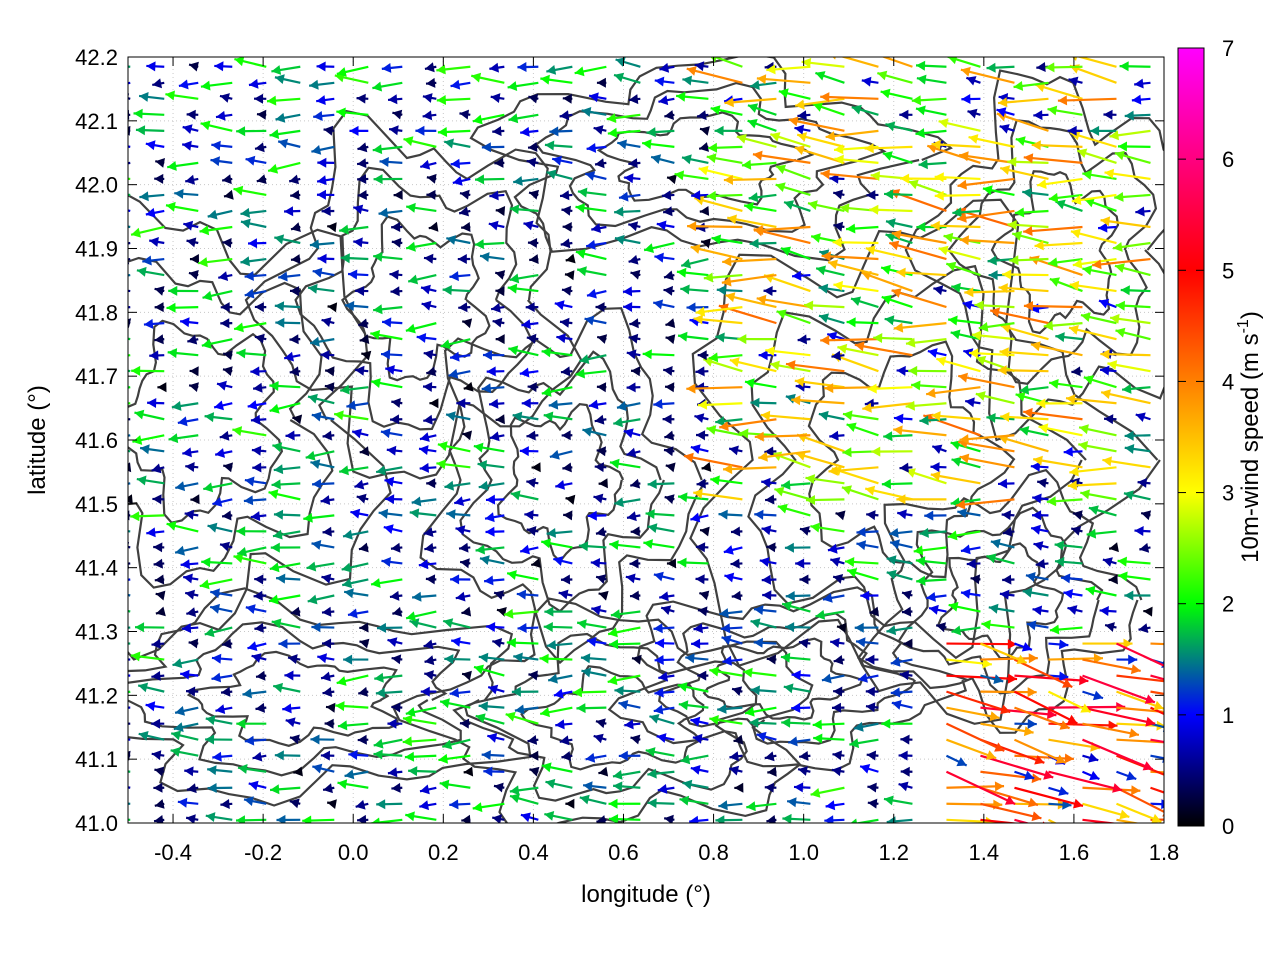 The image size is (1280, 960). I want to click on colorbar-tick-label: 2, so click(1228, 604).